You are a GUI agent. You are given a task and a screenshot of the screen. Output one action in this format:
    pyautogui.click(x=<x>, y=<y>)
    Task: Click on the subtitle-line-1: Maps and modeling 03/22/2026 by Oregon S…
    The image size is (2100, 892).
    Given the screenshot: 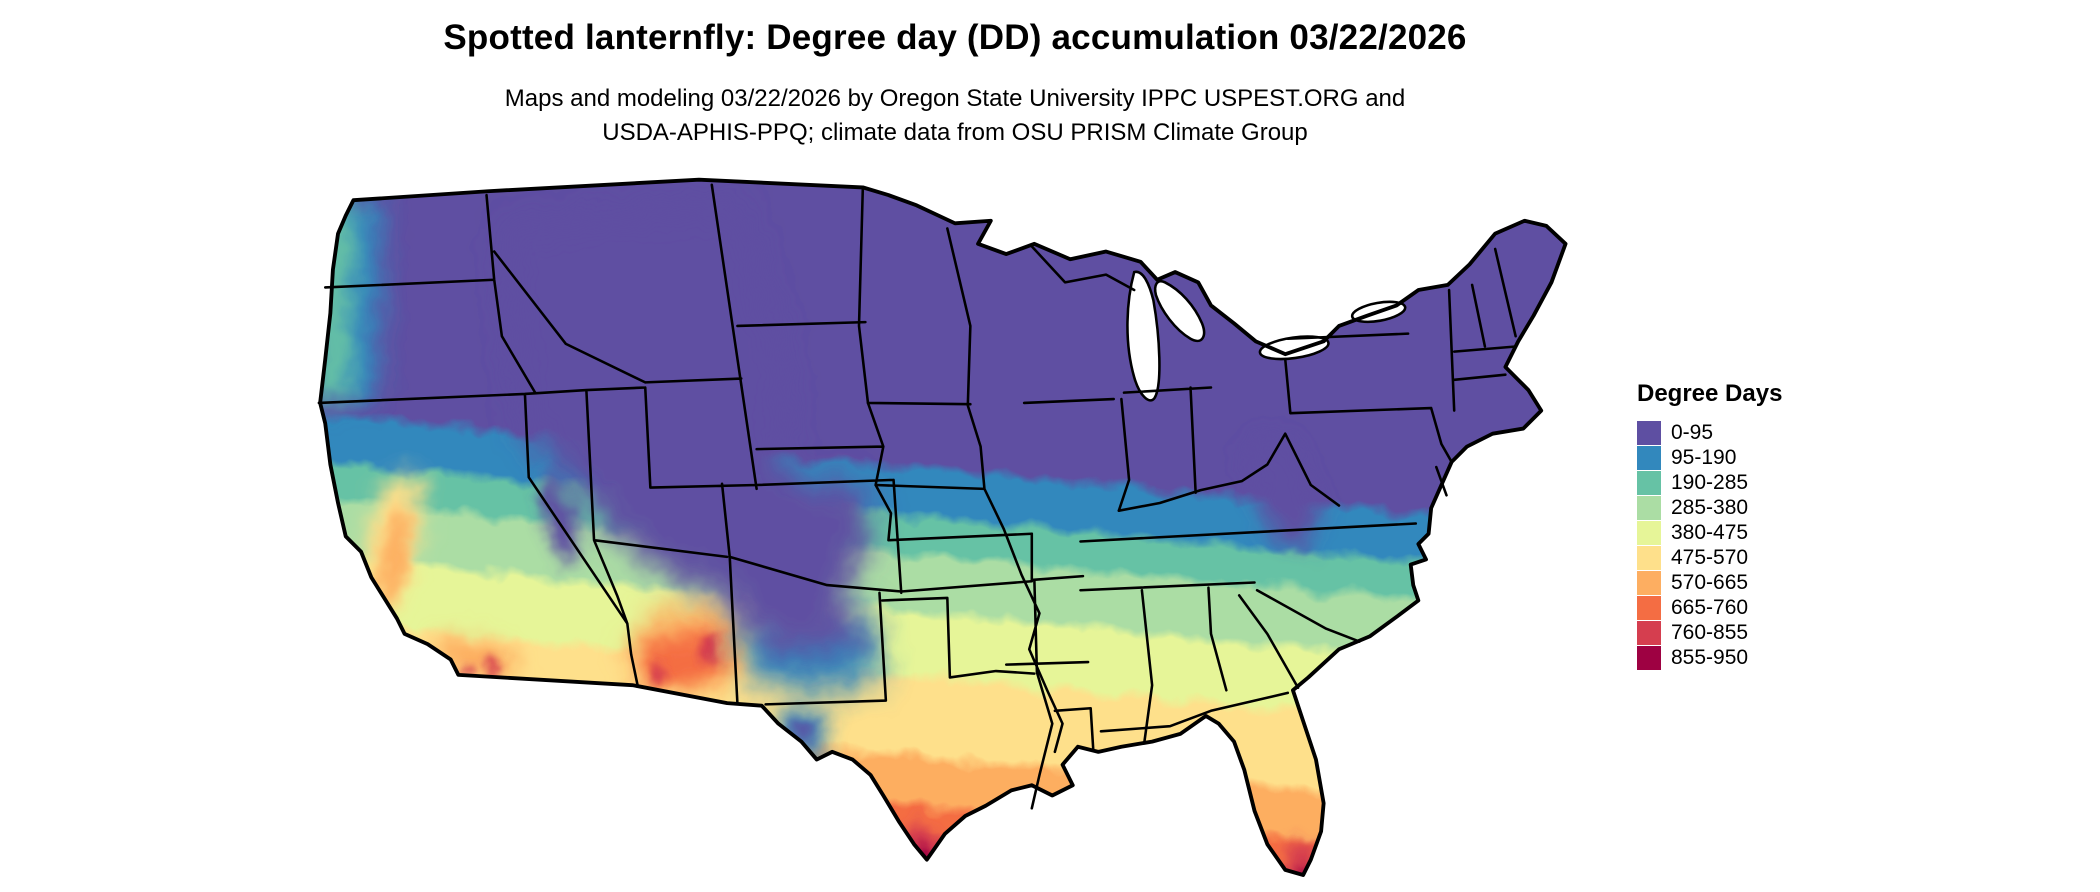 What is the action you would take?
    pyautogui.click(x=955, y=98)
    